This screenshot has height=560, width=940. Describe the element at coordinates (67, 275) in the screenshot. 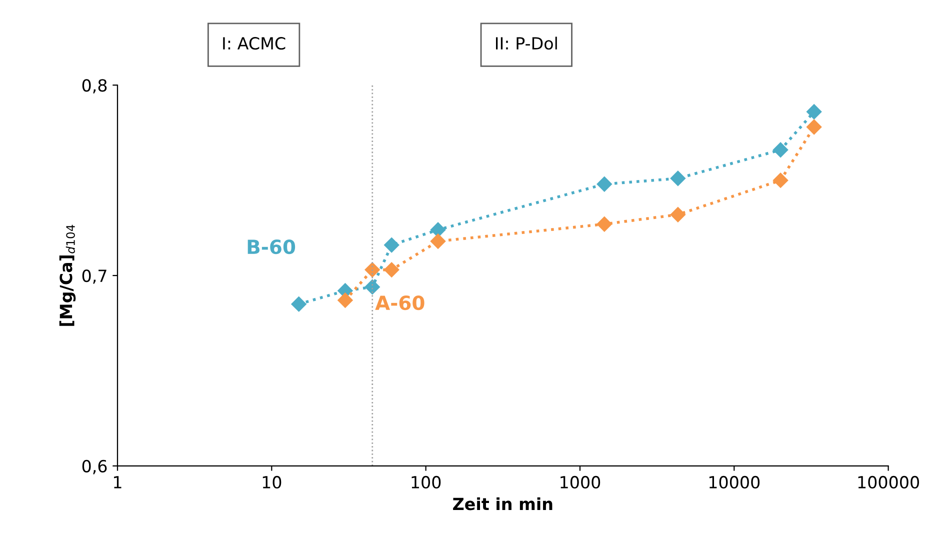

I see `y-axis-title: [Mg/Ca]$_{d104}$` at that location.